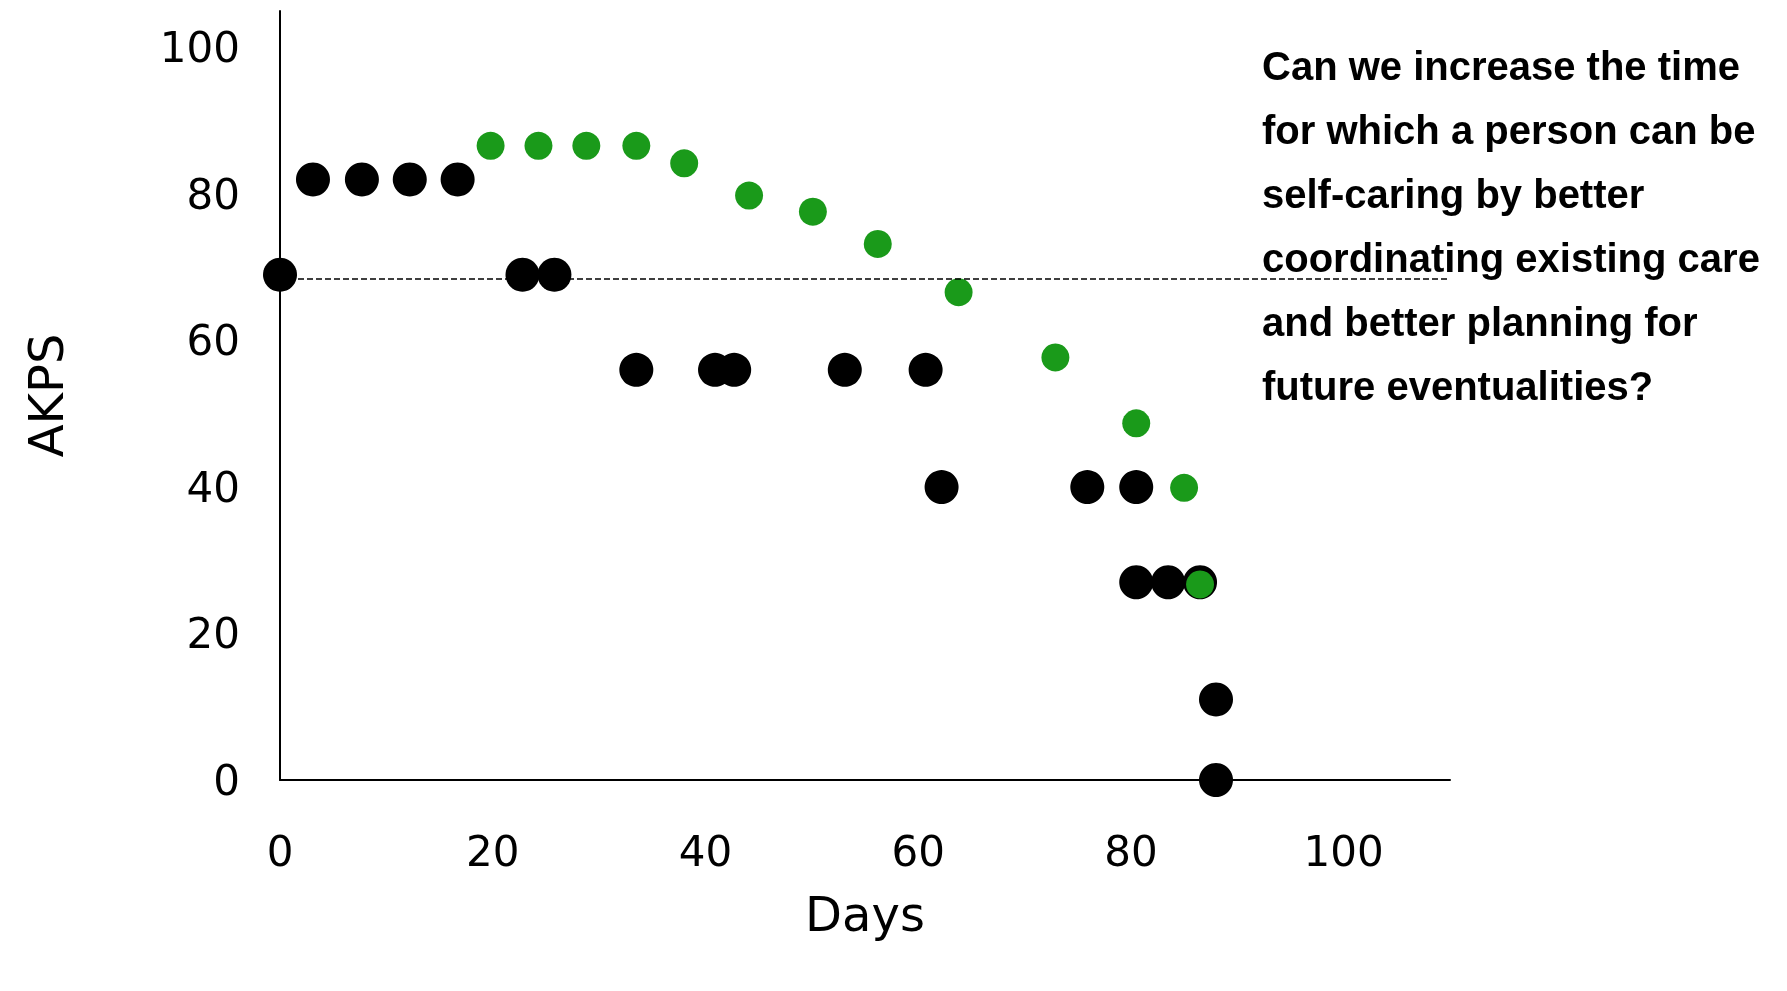 The width and height of the screenshot is (1787, 991). I want to click on x-axis-title: Days, so click(865, 914).